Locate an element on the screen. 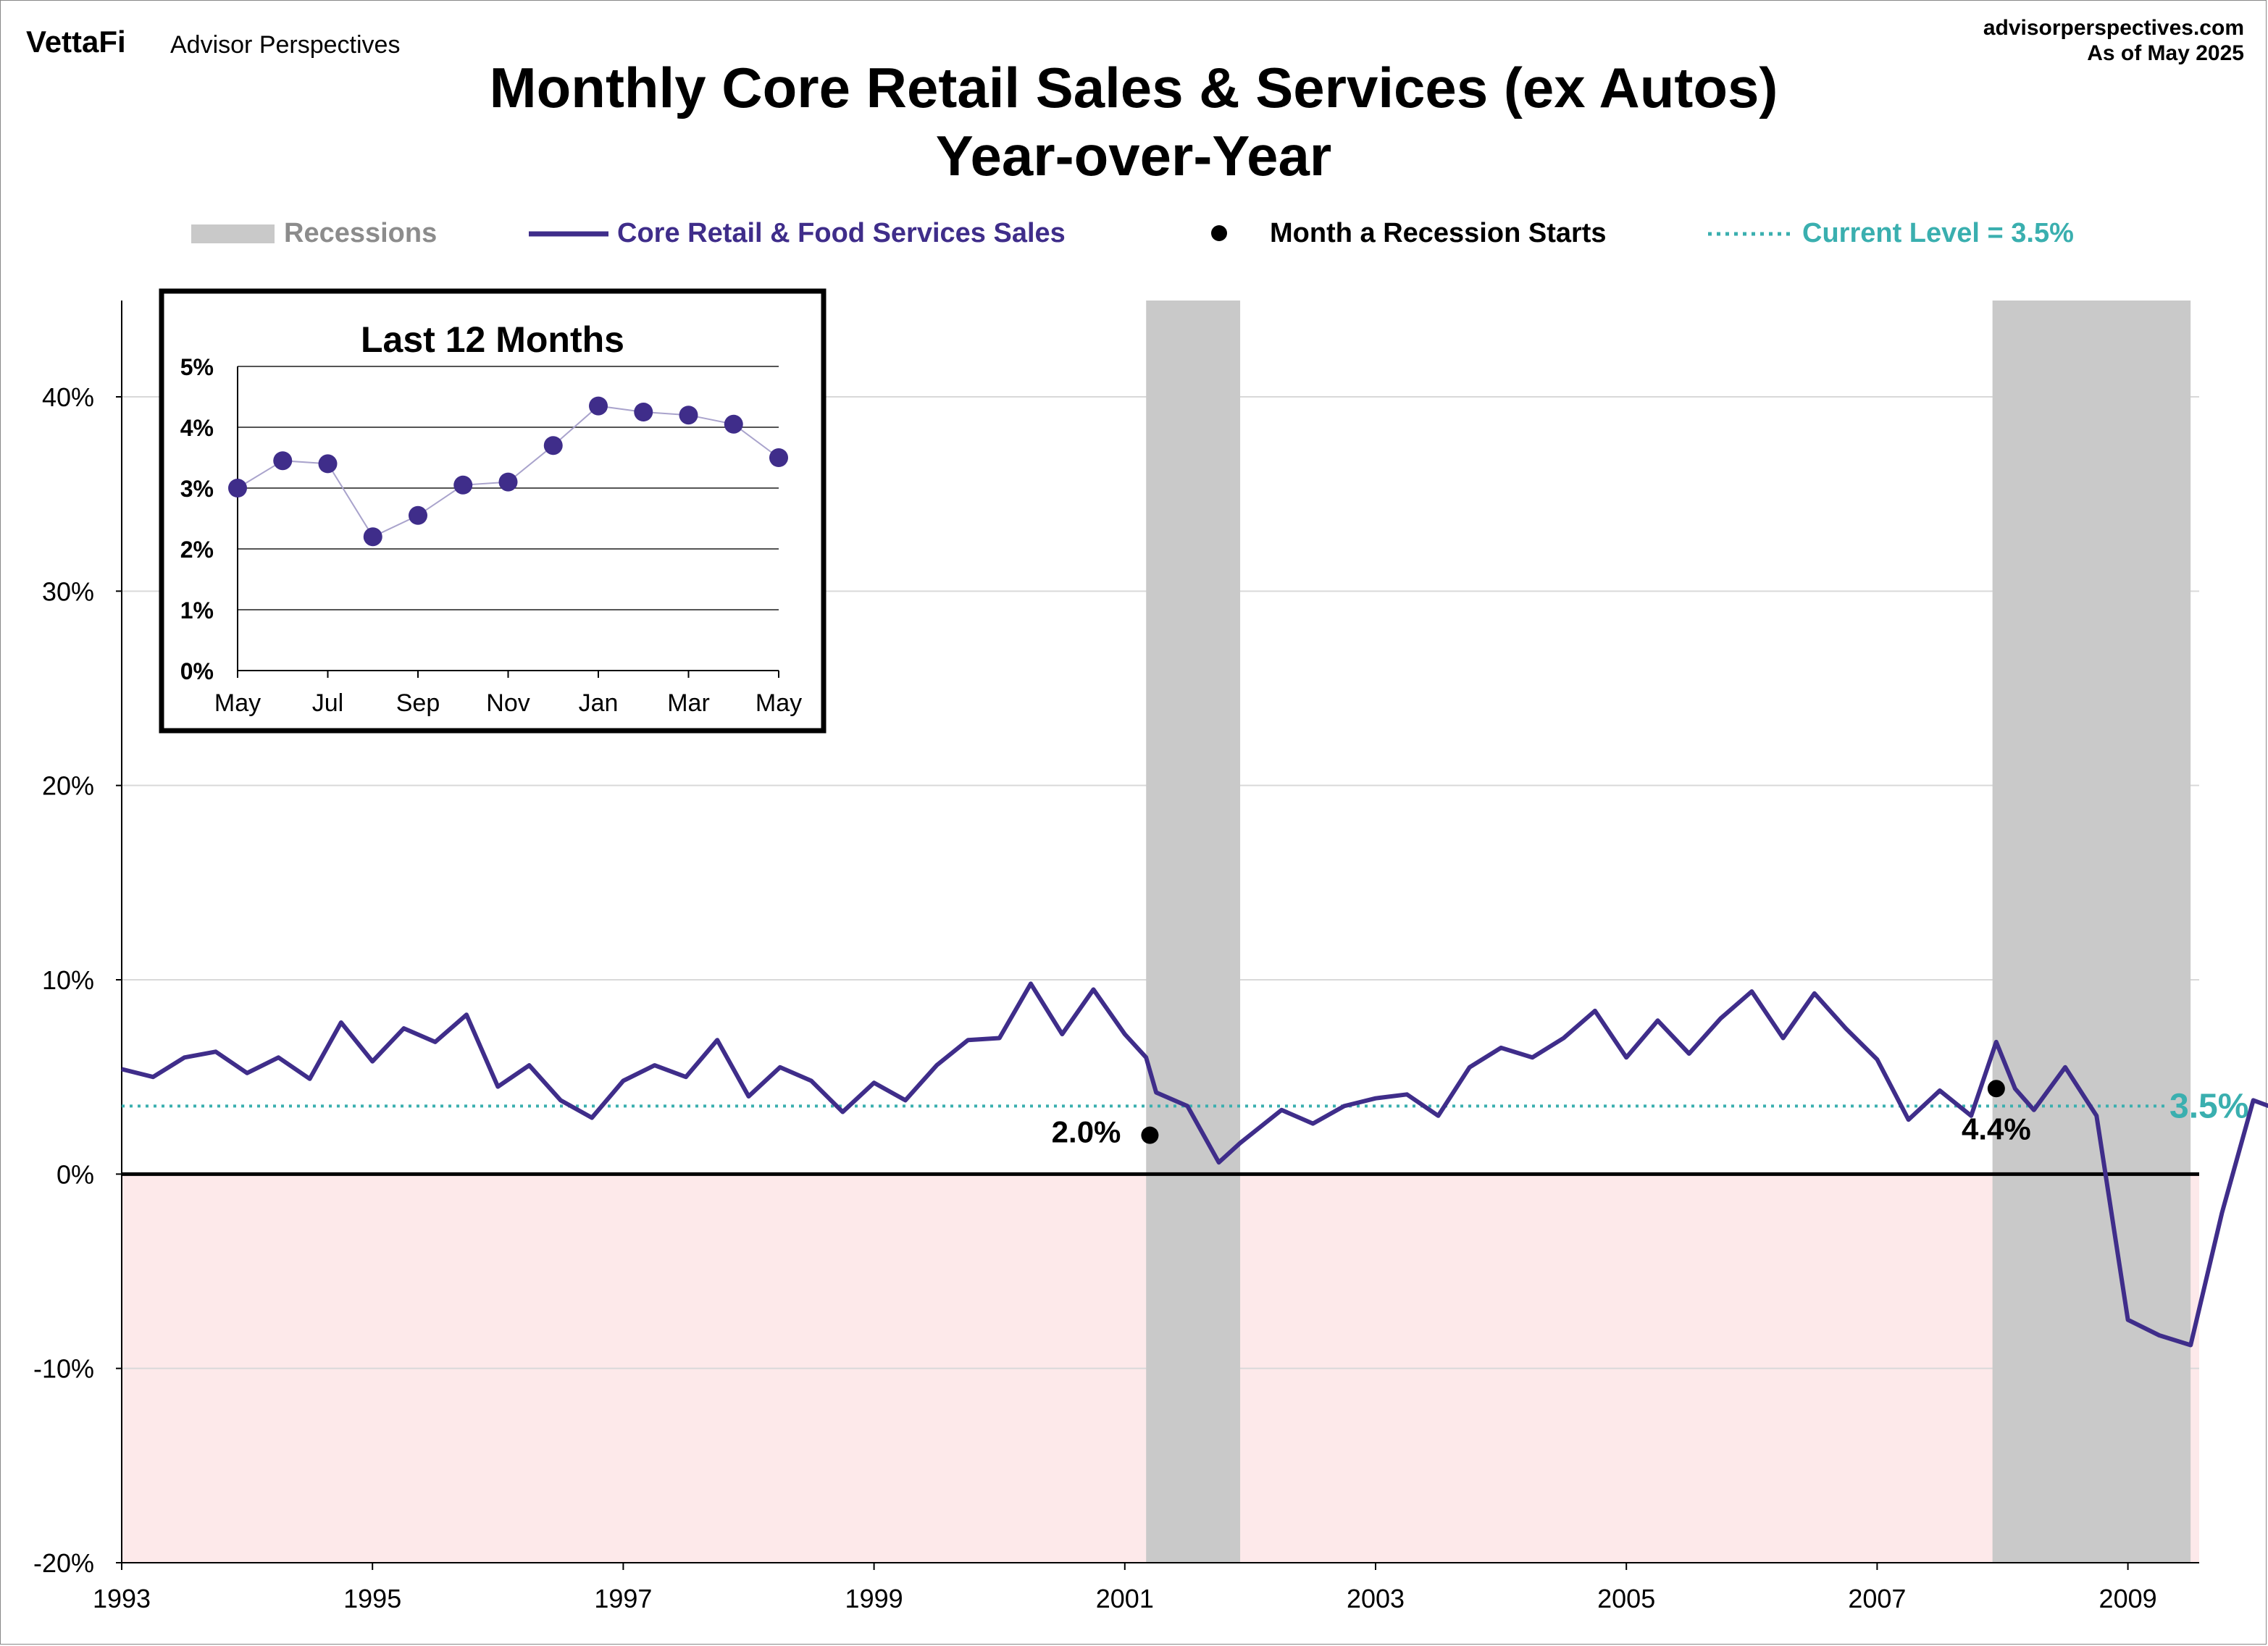  chart-title-line2: Year-over-Year is located at coordinates (1134, 156).